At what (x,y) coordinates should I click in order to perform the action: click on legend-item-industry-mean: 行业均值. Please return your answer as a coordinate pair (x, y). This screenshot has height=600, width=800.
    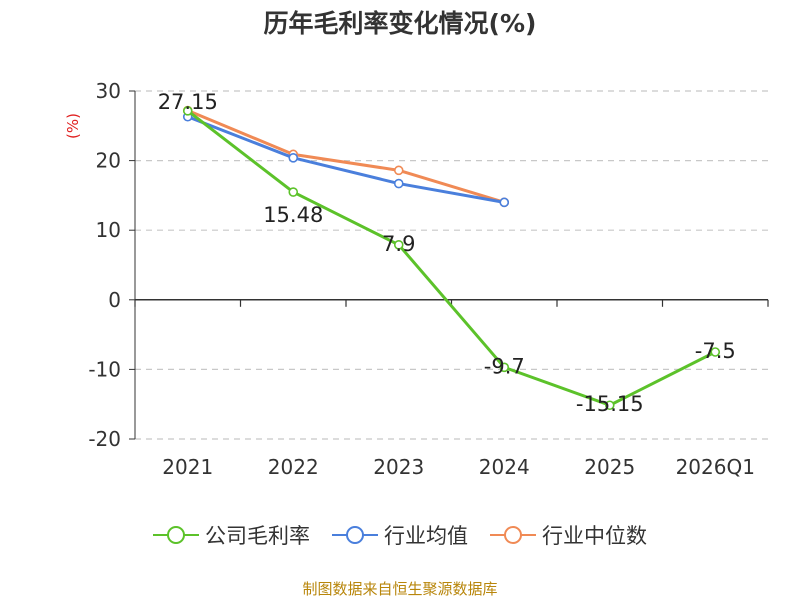
    Looking at the image, I should click on (400, 535).